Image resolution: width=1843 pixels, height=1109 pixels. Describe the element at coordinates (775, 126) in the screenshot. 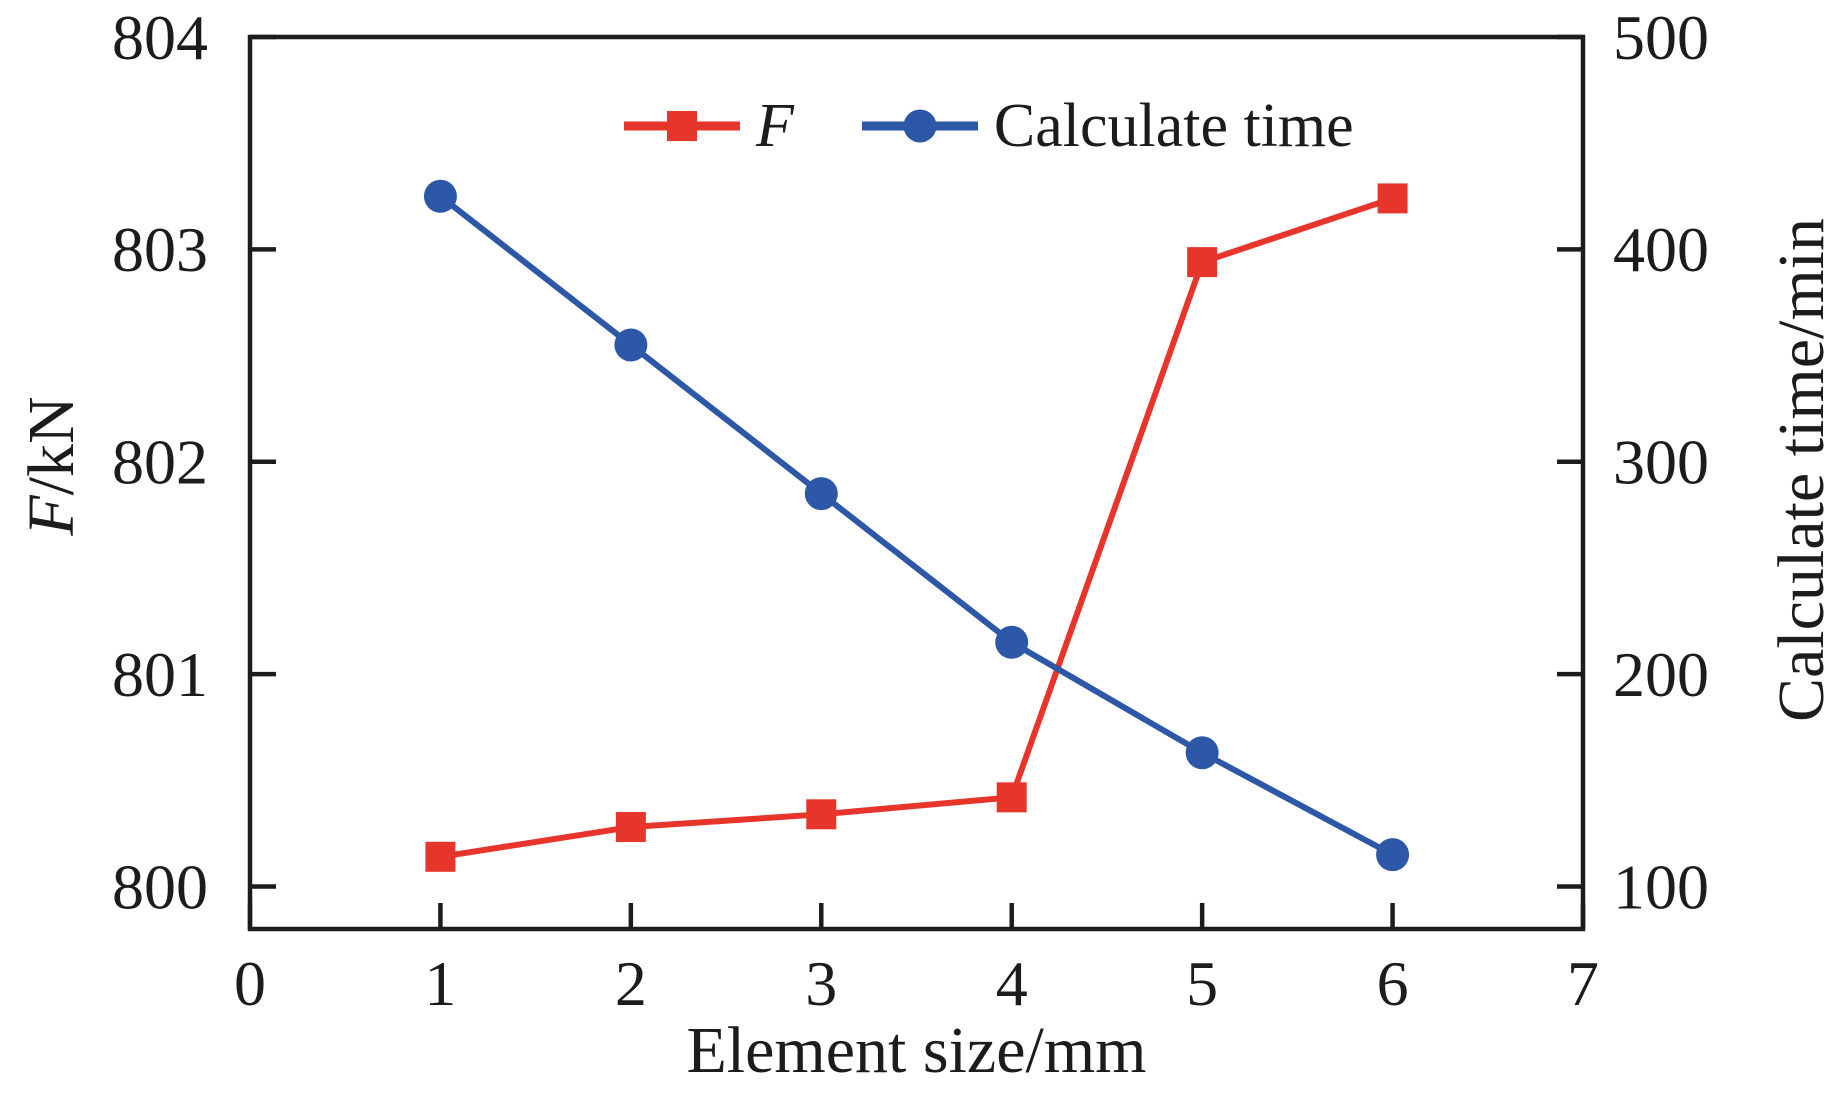

I see `legend-label: F` at that location.